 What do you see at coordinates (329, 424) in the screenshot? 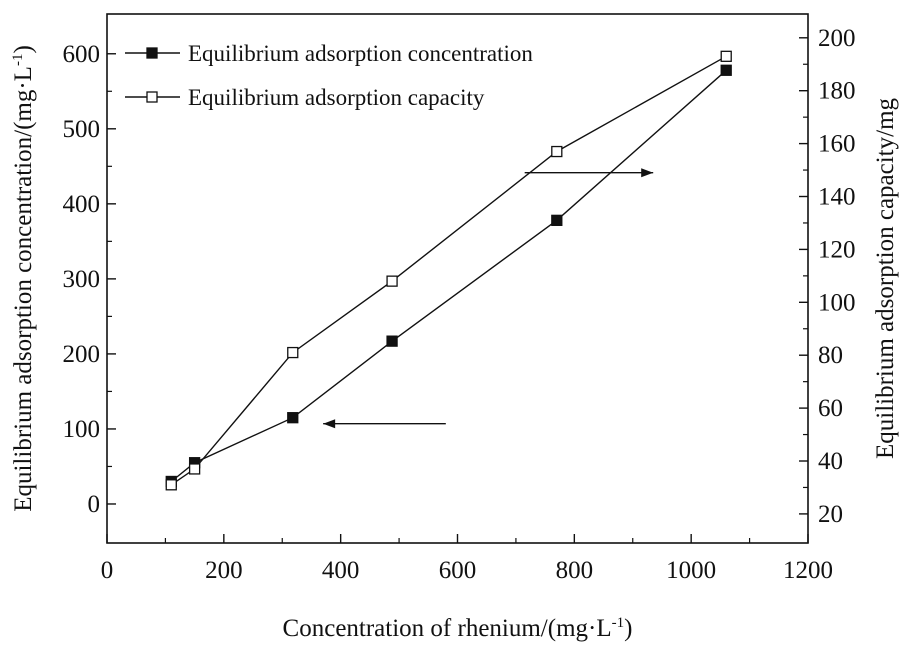
I see `arrow-left-head` at bounding box center [329, 424].